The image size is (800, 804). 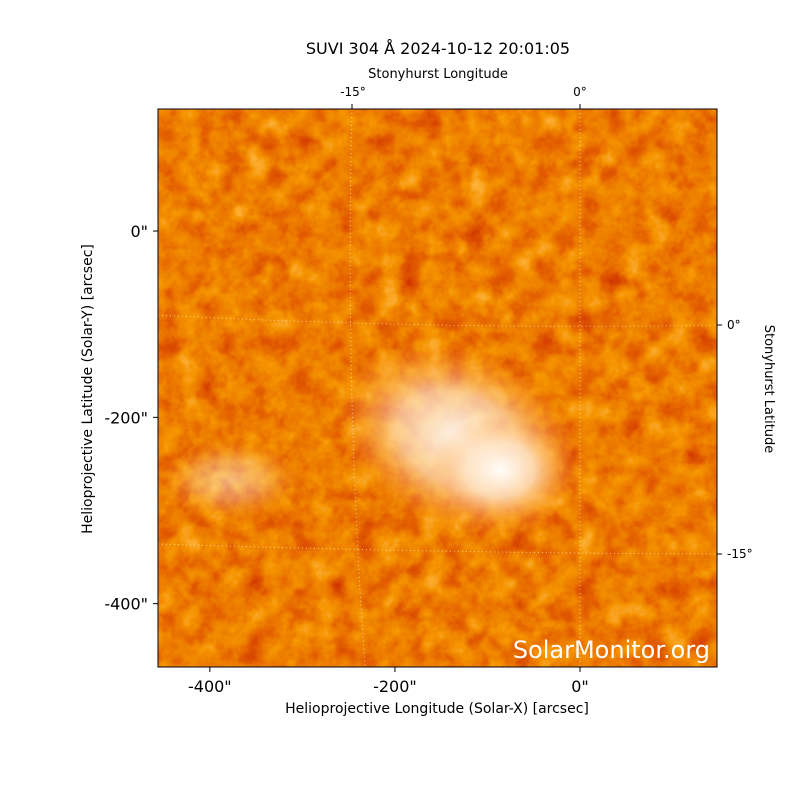 I want to click on x-tick-label: -400", so click(x=210, y=686).